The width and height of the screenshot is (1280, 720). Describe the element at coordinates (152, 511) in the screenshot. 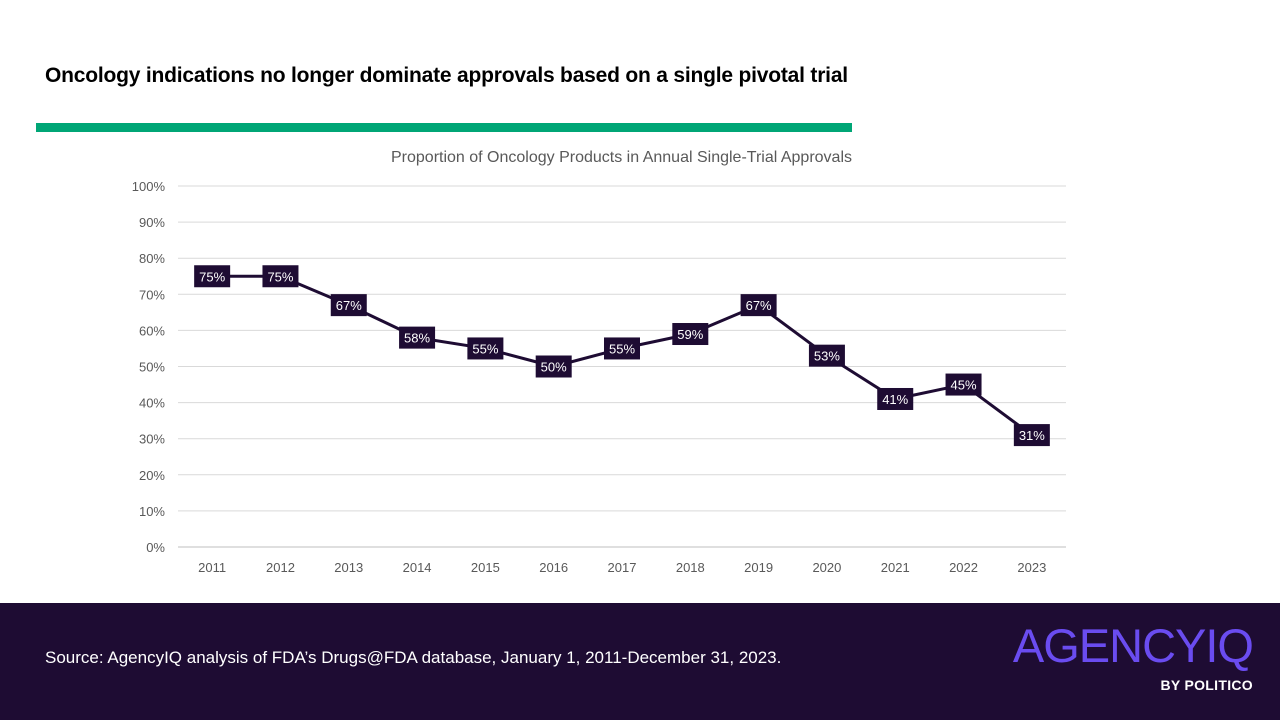

I see `y-tick-label: 10%` at that location.